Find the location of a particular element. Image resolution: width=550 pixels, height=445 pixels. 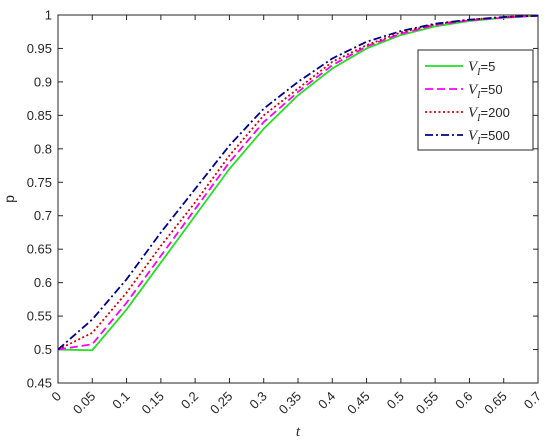

y-tick-label: 0.45 is located at coordinates (39, 383).